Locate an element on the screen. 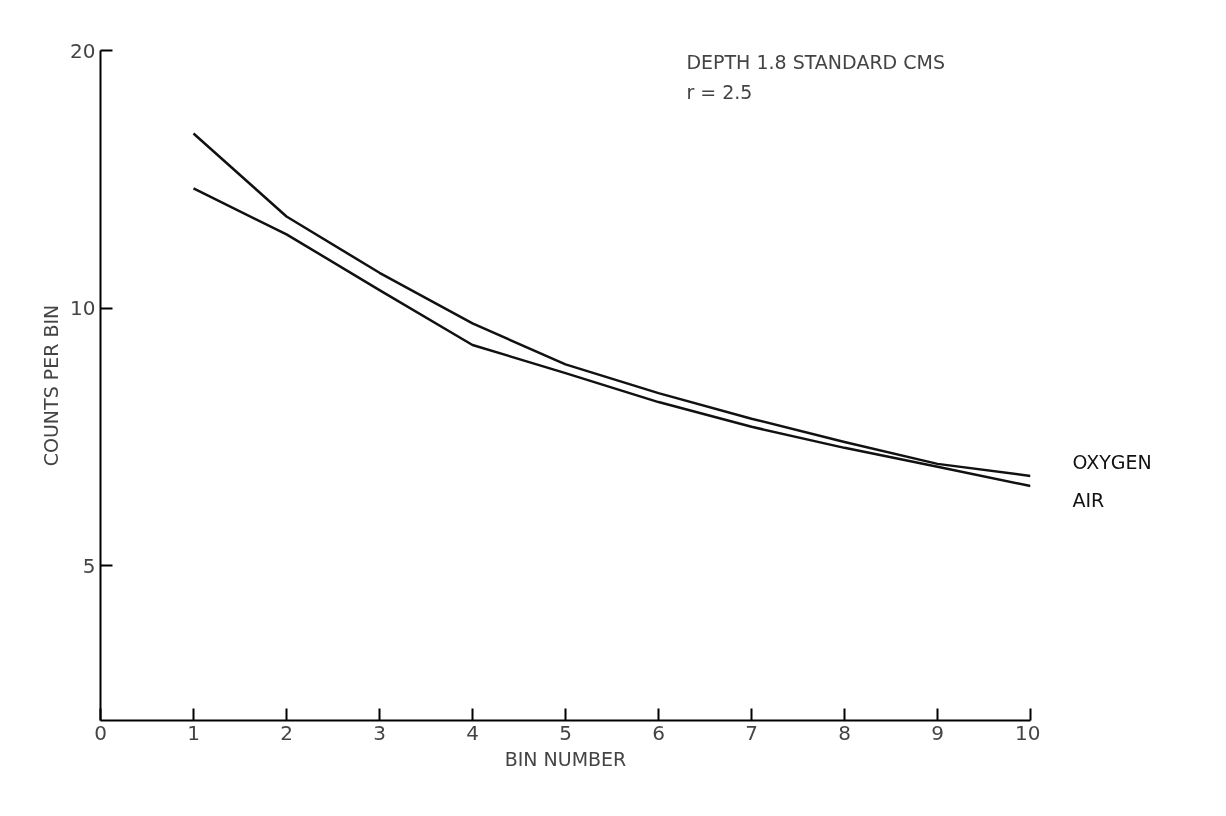 This screenshot has width=1226, height=816. x-tick-label: 6 is located at coordinates (658, 732).